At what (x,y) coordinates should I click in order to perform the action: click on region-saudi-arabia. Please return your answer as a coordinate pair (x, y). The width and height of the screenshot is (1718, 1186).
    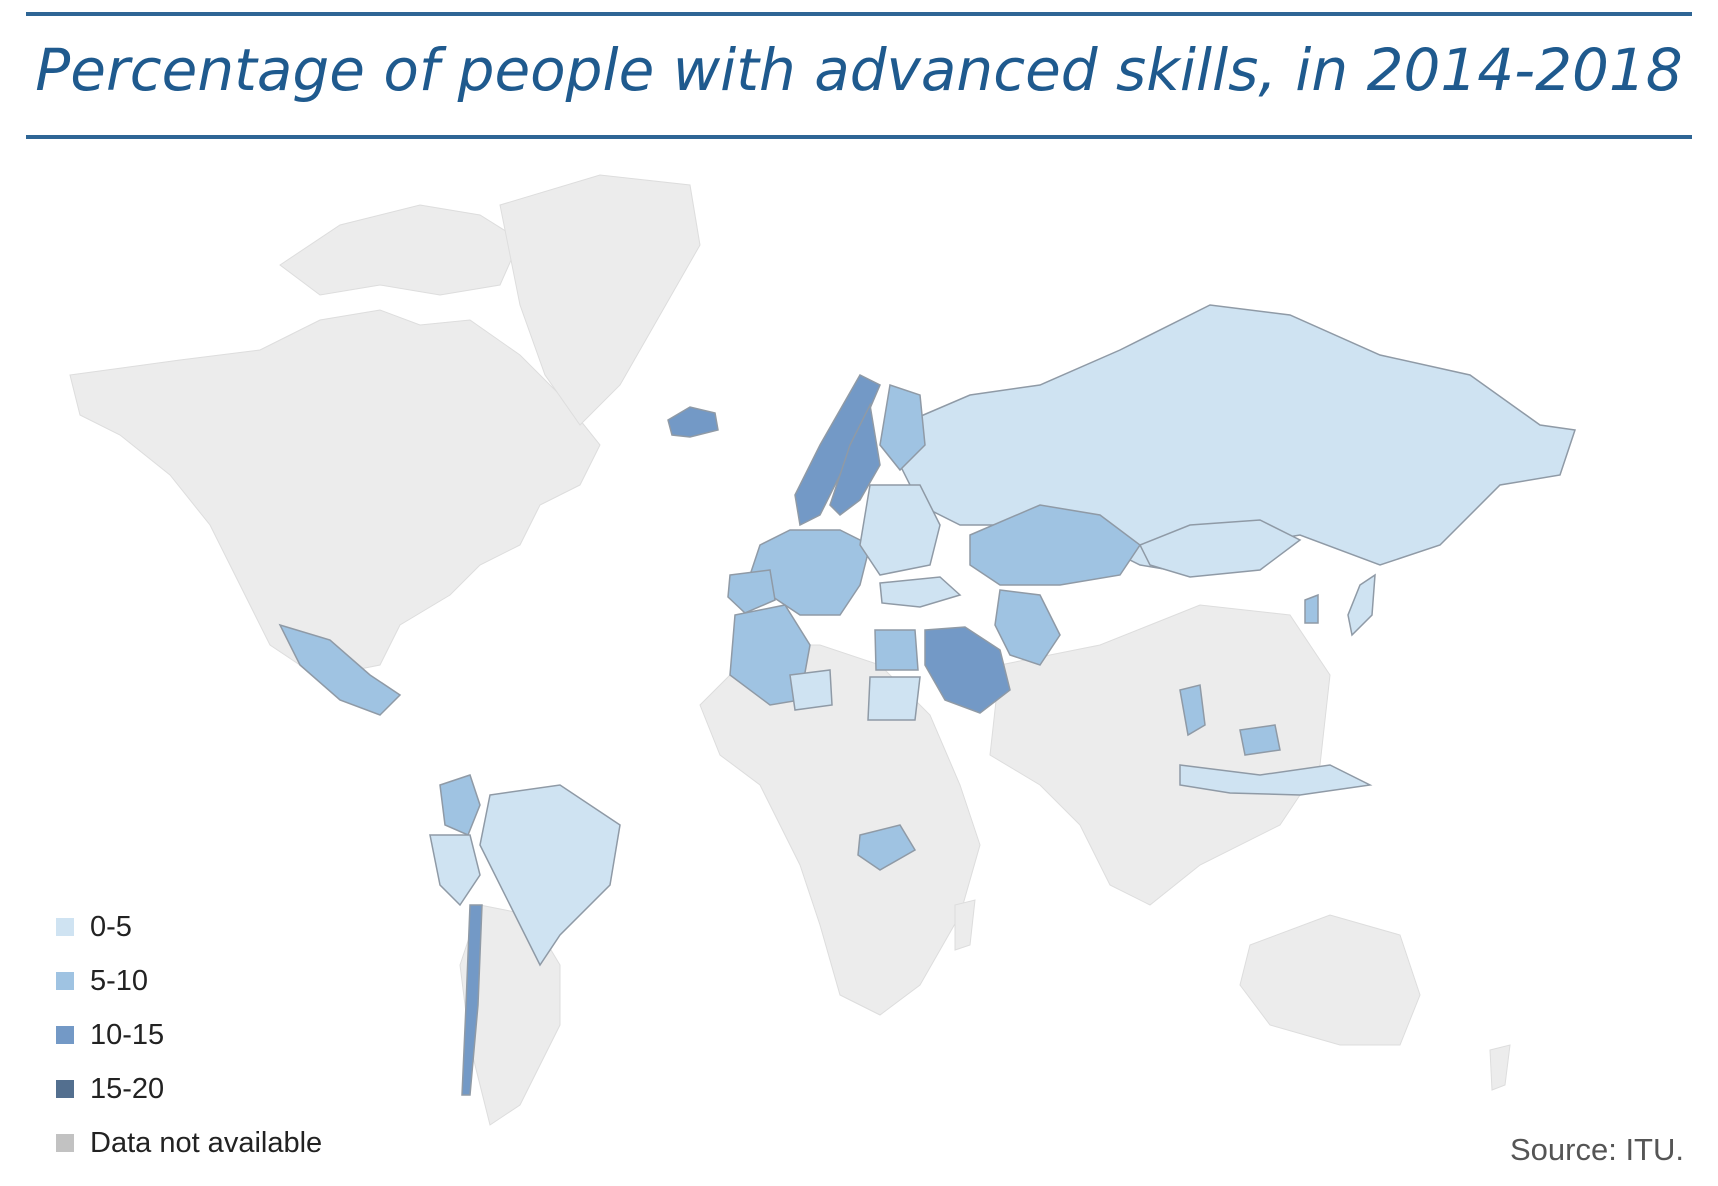
    Looking at the image, I should click on (967, 670).